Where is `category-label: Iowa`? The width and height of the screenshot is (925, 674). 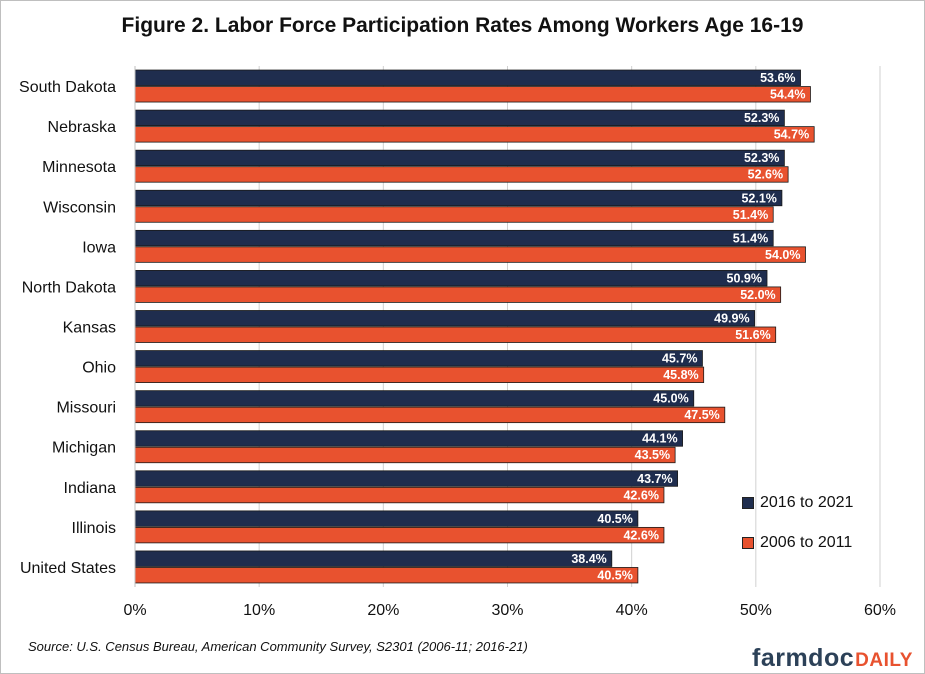 category-label: Iowa is located at coordinates (99, 247).